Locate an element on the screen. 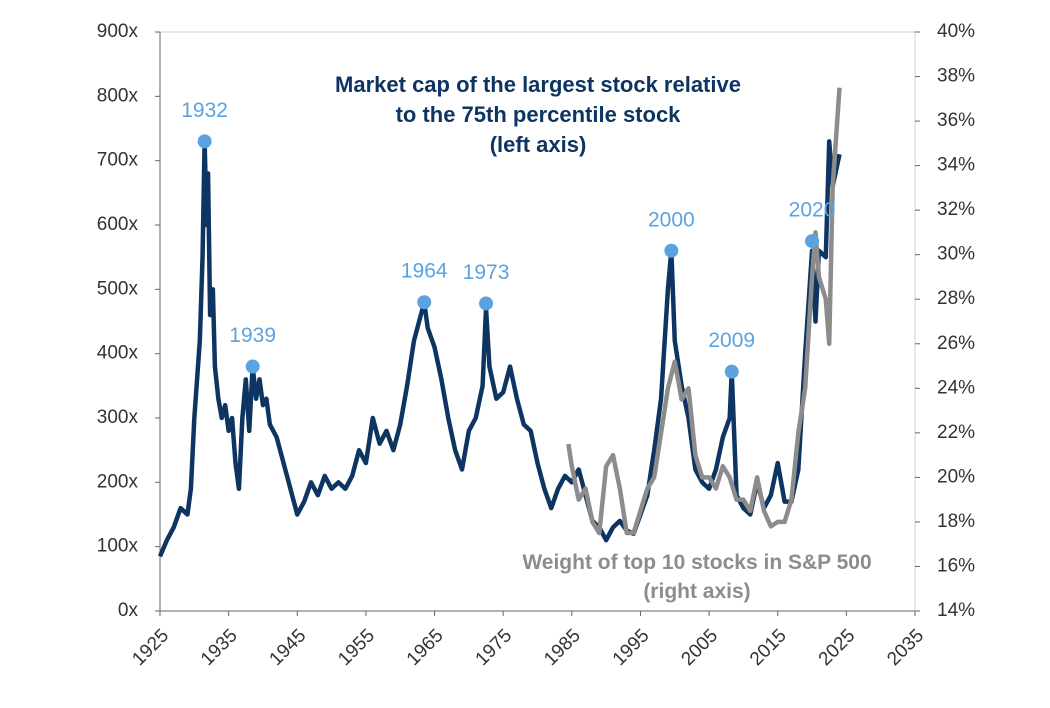  annotation-label: 1973 is located at coordinates (486, 272).